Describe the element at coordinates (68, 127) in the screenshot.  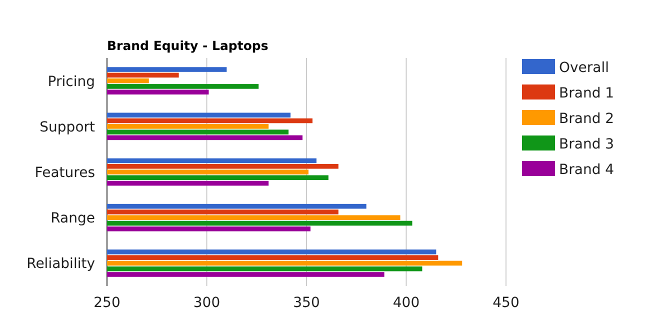
I see `y-tick-label: Support` at that location.